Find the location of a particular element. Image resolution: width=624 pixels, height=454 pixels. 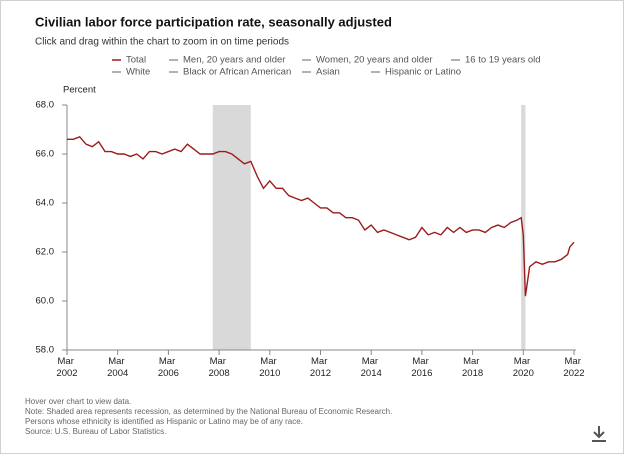

x-tick-label: Mar 2014 is located at coordinates (371, 367).